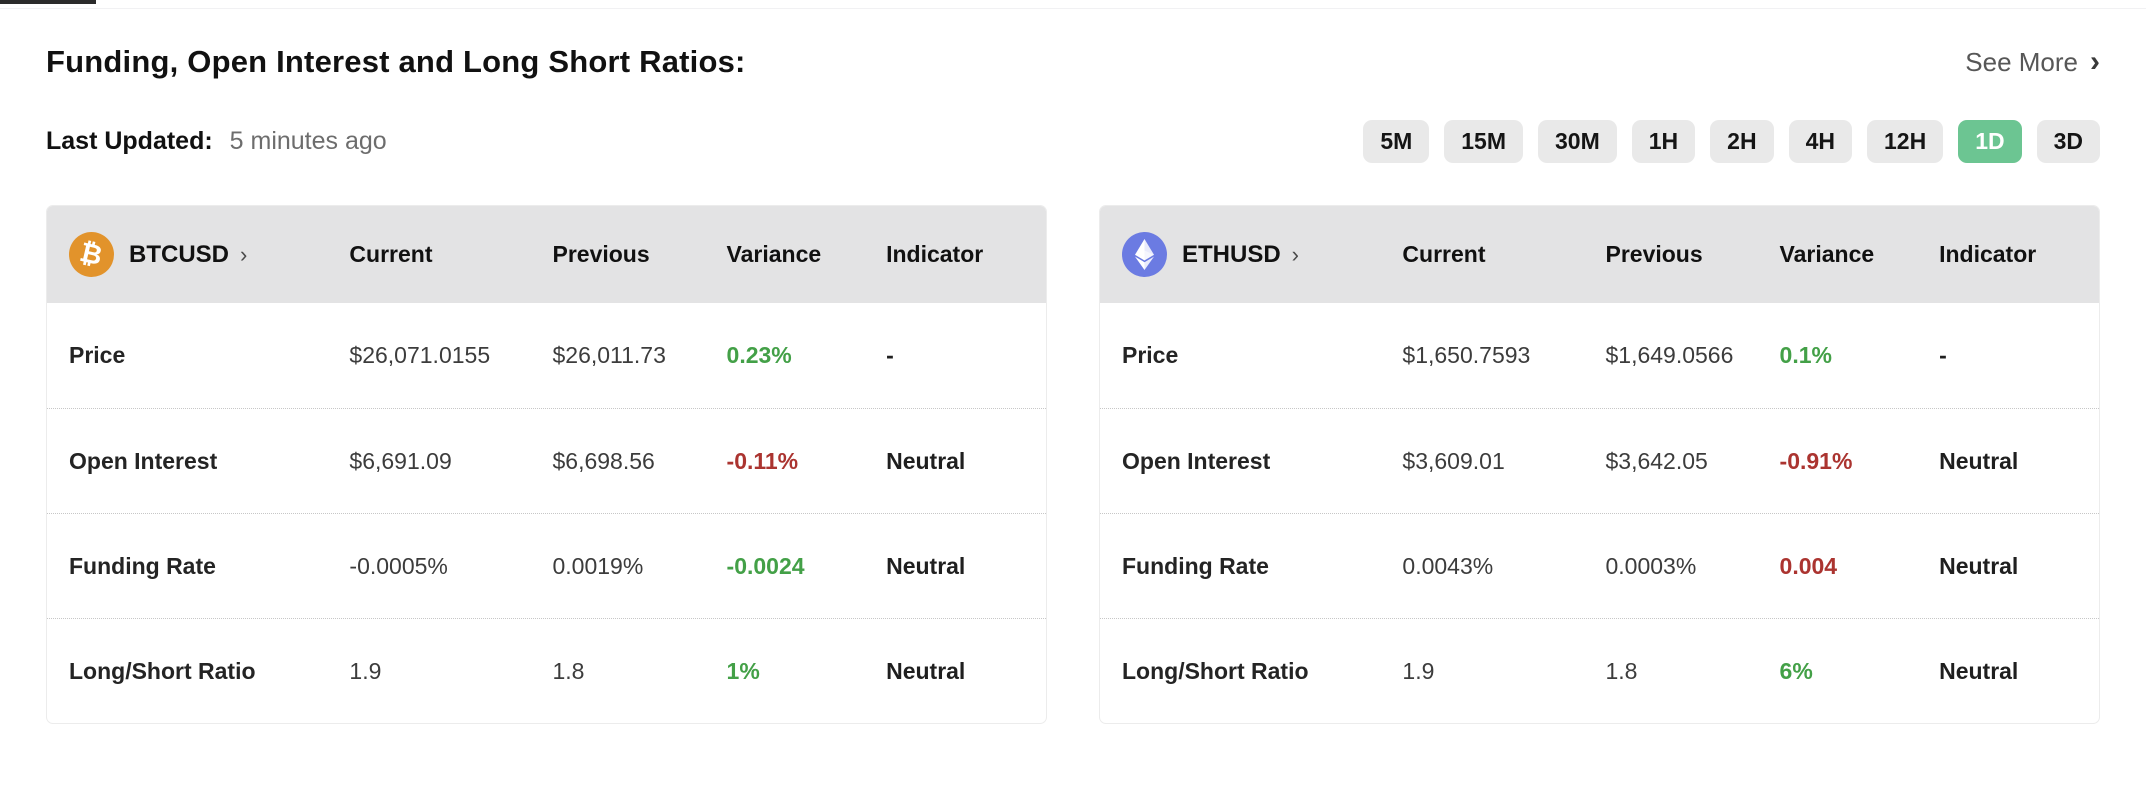 The width and height of the screenshot is (2146, 798). I want to click on cell-current: -0.0005%, so click(398, 565).